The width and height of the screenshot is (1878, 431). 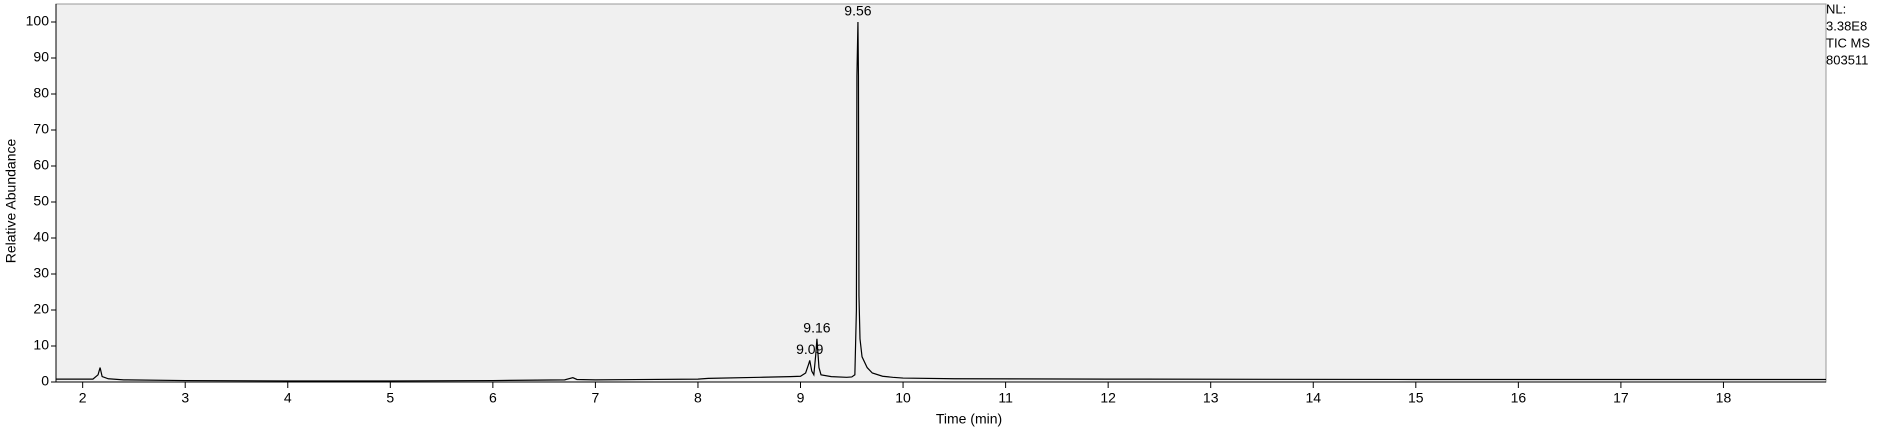 I want to click on y-tick-label: 40, so click(x=41, y=237).